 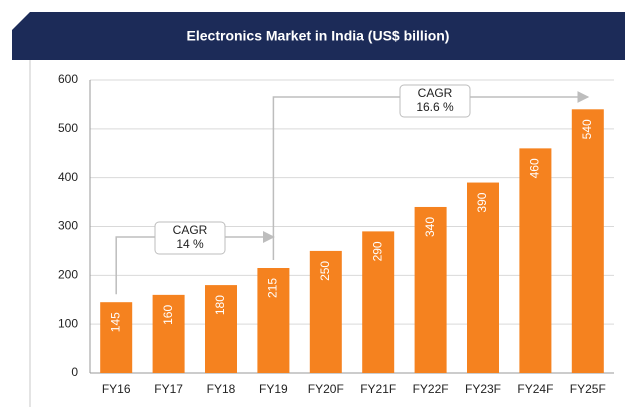 What do you see at coordinates (190, 244) in the screenshot?
I see `annotation: 14 %` at bounding box center [190, 244].